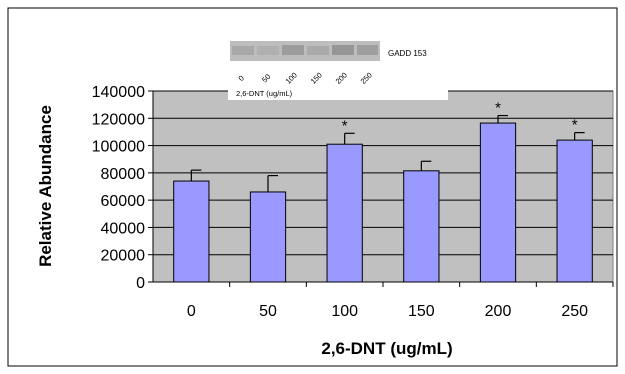 Image resolution: width=625 pixels, height=374 pixels. What do you see at coordinates (338, 69) in the screenshot?
I see `blot-inset: GADD 153 0 50 100 150 200 250 2,6-DNT (ug/mL)` at bounding box center [338, 69].